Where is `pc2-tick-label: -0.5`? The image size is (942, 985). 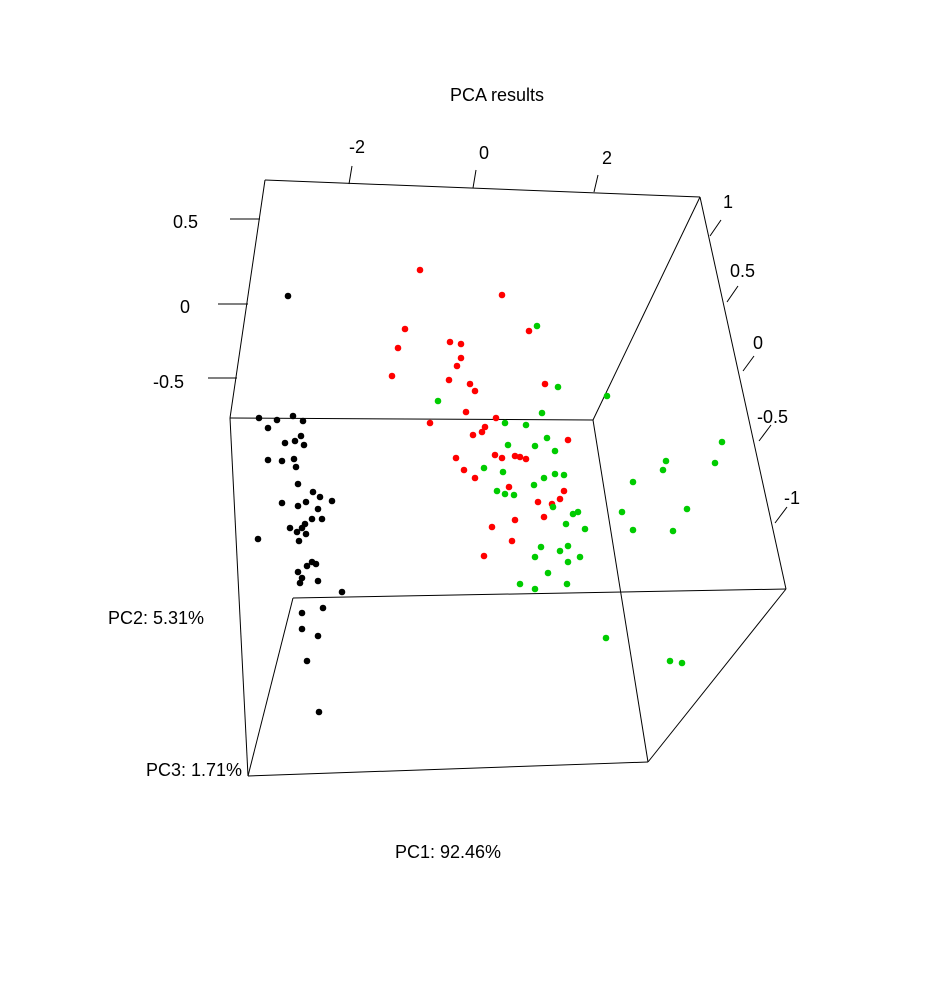 pc2-tick-label: -0.5 is located at coordinates (168, 382).